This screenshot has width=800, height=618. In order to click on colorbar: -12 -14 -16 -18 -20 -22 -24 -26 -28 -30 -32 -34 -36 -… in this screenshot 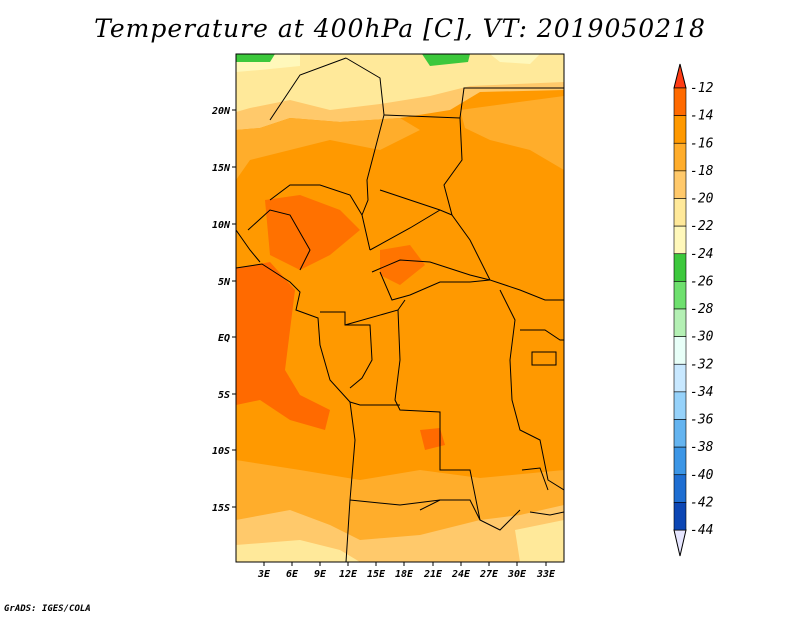, I will do `click(693, 310)`.